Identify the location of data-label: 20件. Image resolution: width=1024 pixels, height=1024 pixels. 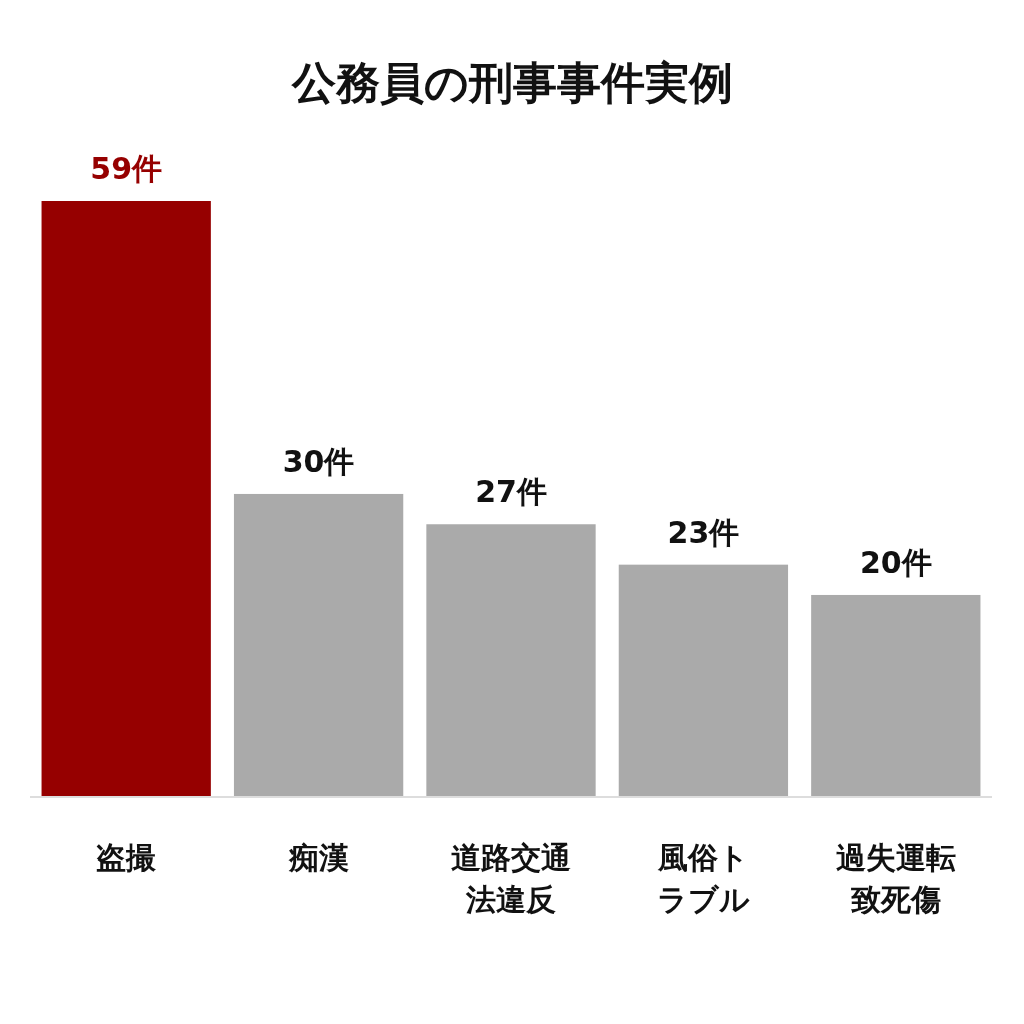
(895, 562).